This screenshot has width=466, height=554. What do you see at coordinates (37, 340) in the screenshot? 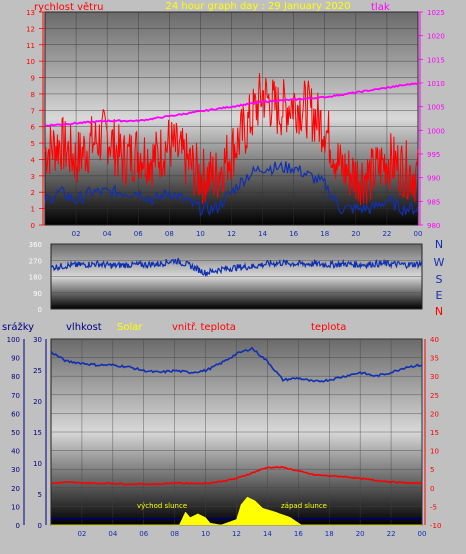
I see `y-left2-tick-label: 30` at bounding box center [37, 340].